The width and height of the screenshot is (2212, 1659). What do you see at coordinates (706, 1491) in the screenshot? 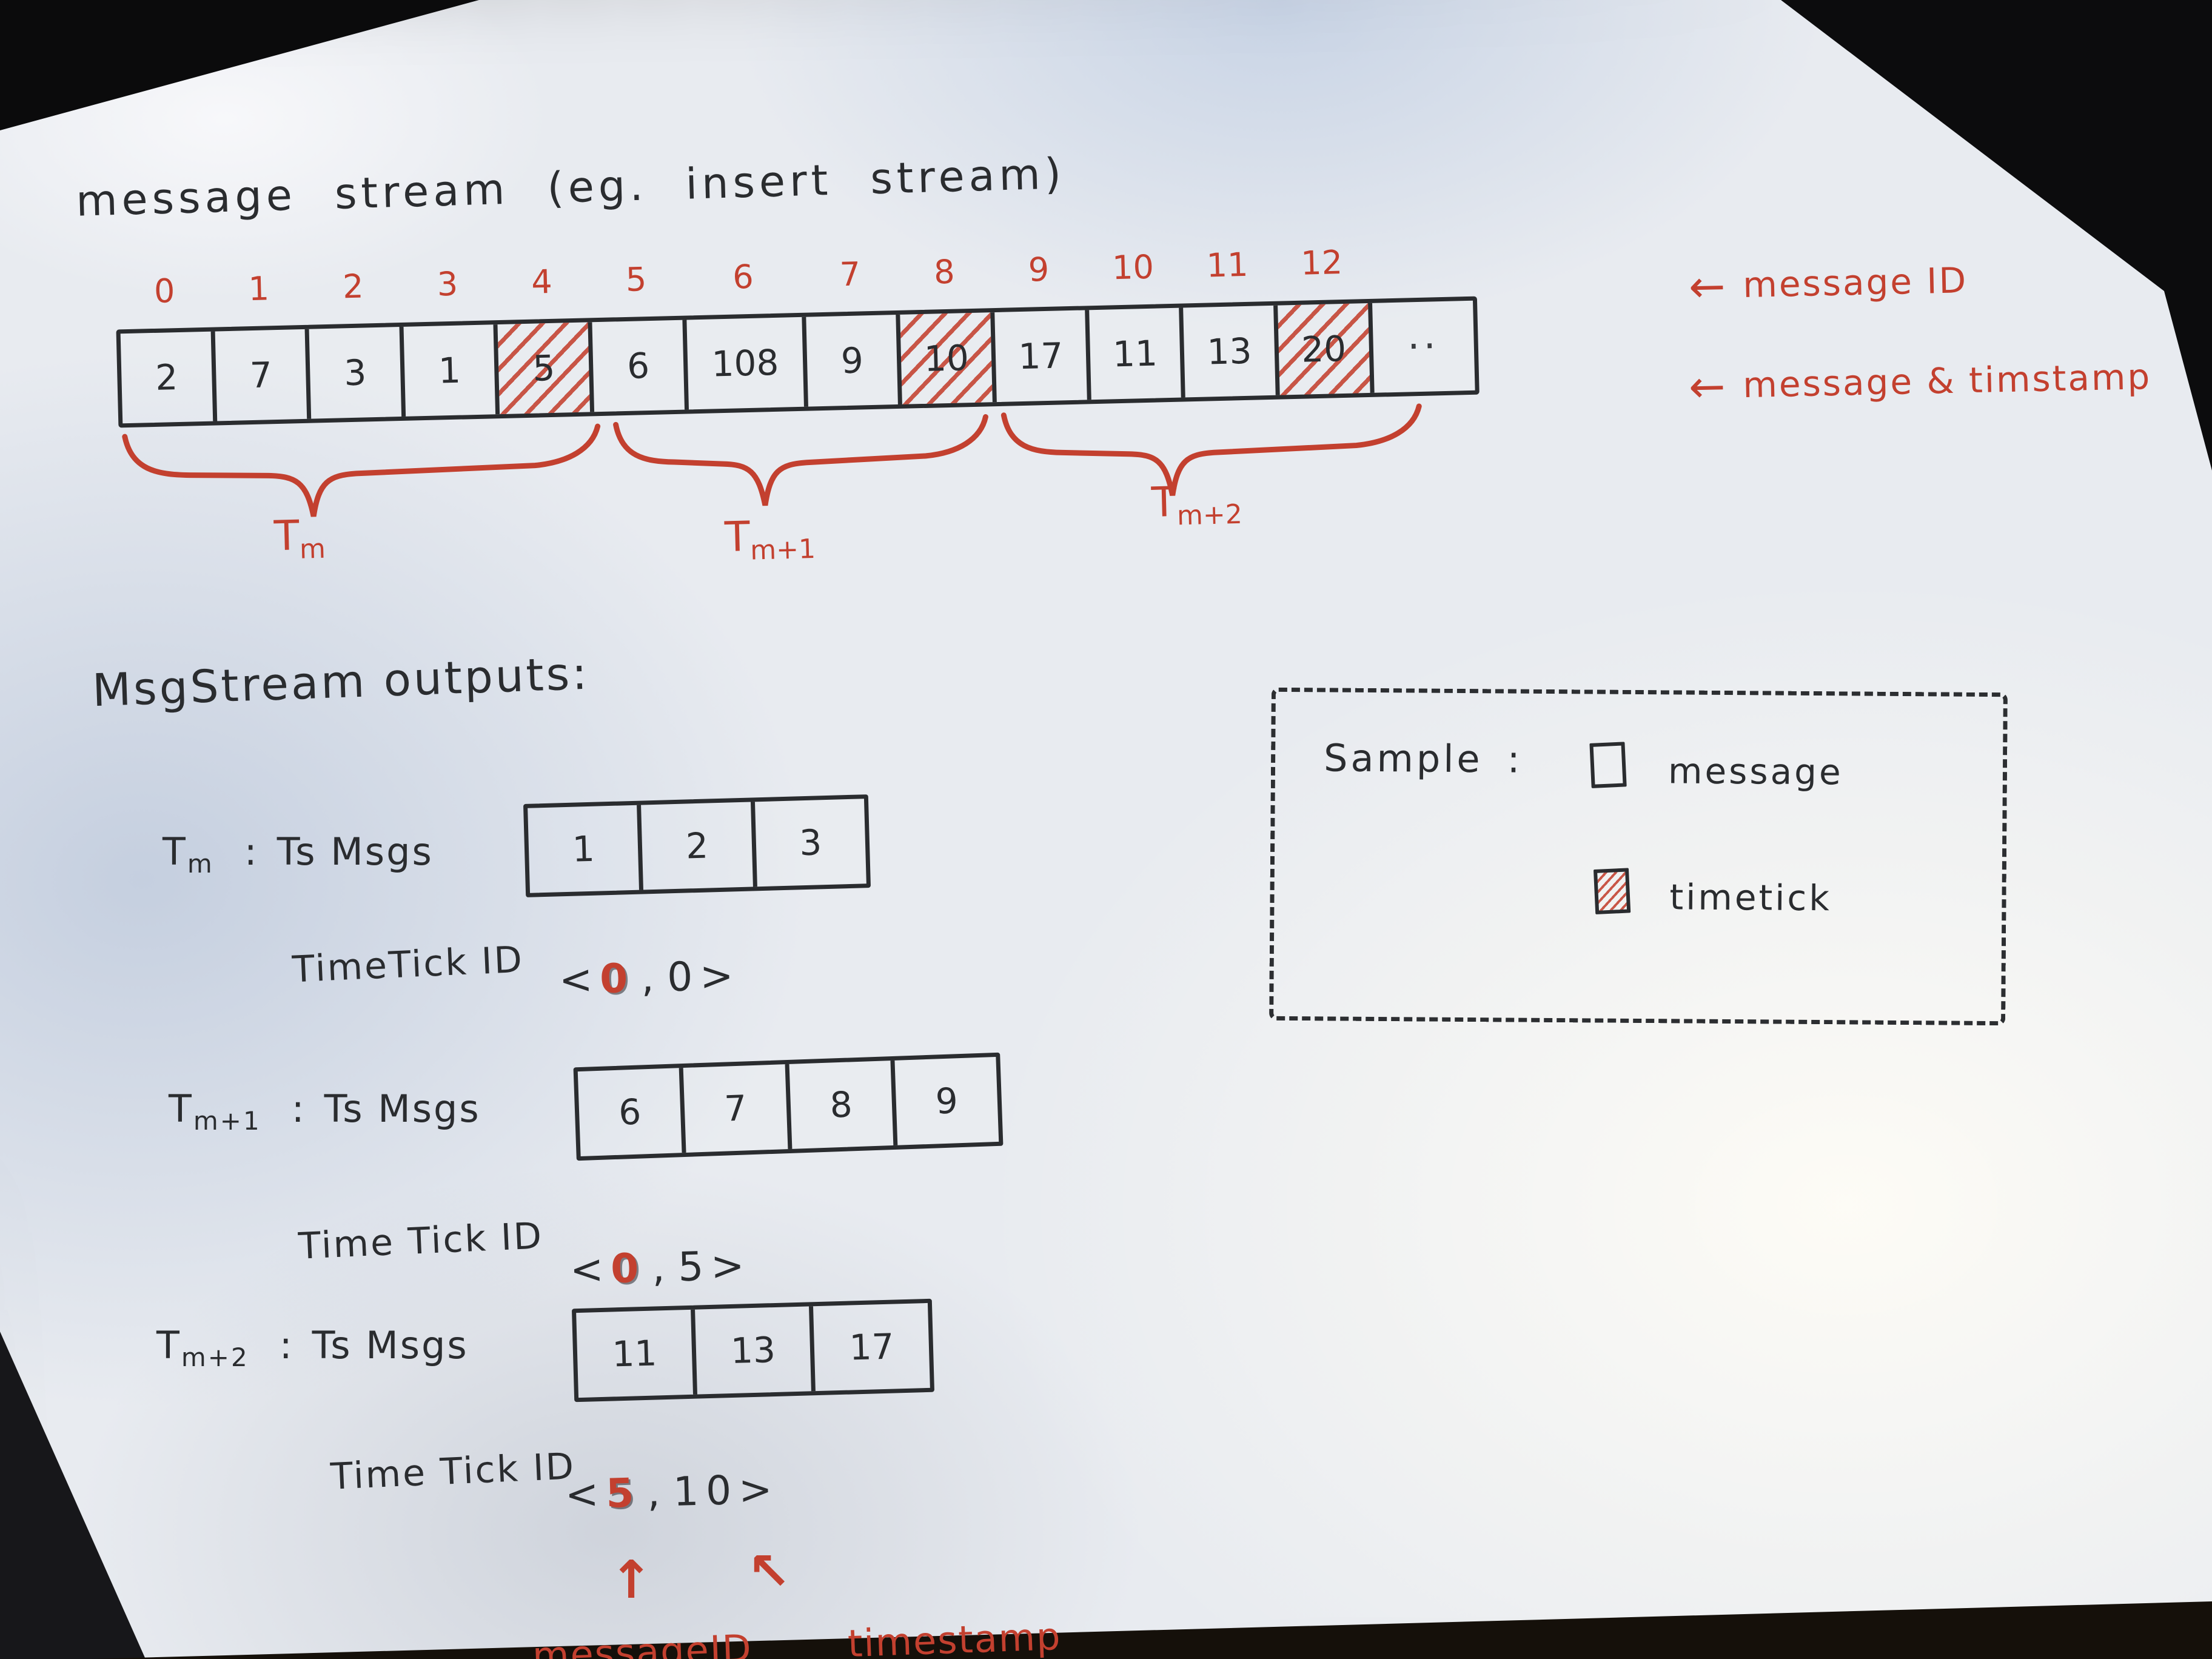
I see `pair-timestamp: 10` at bounding box center [706, 1491].